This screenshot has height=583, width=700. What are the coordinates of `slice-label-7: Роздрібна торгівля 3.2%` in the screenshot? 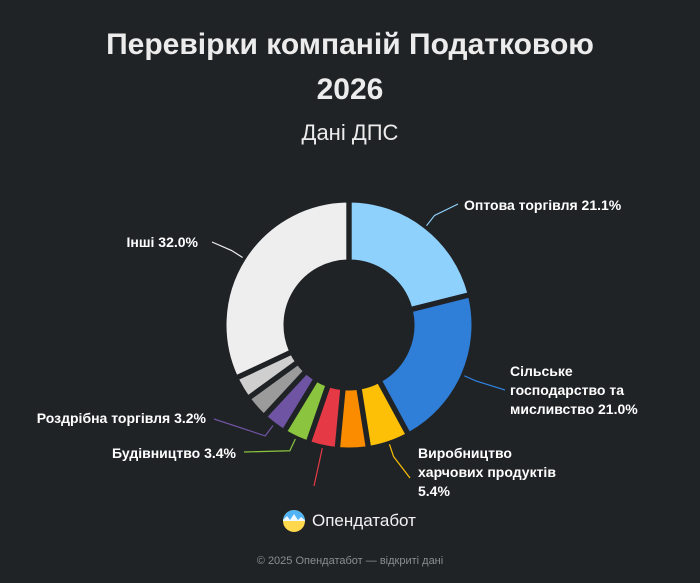 It's located at (122, 418).